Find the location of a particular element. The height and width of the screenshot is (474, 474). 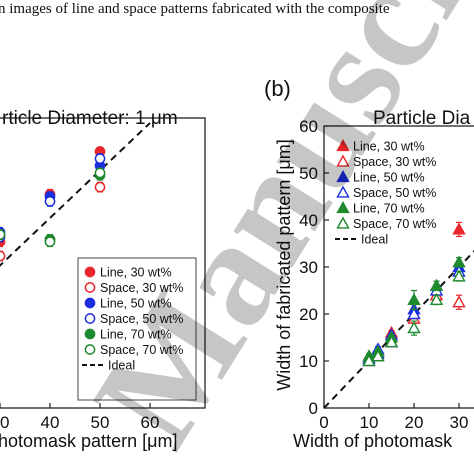

y-tick-label: 0 is located at coordinates (313, 408).